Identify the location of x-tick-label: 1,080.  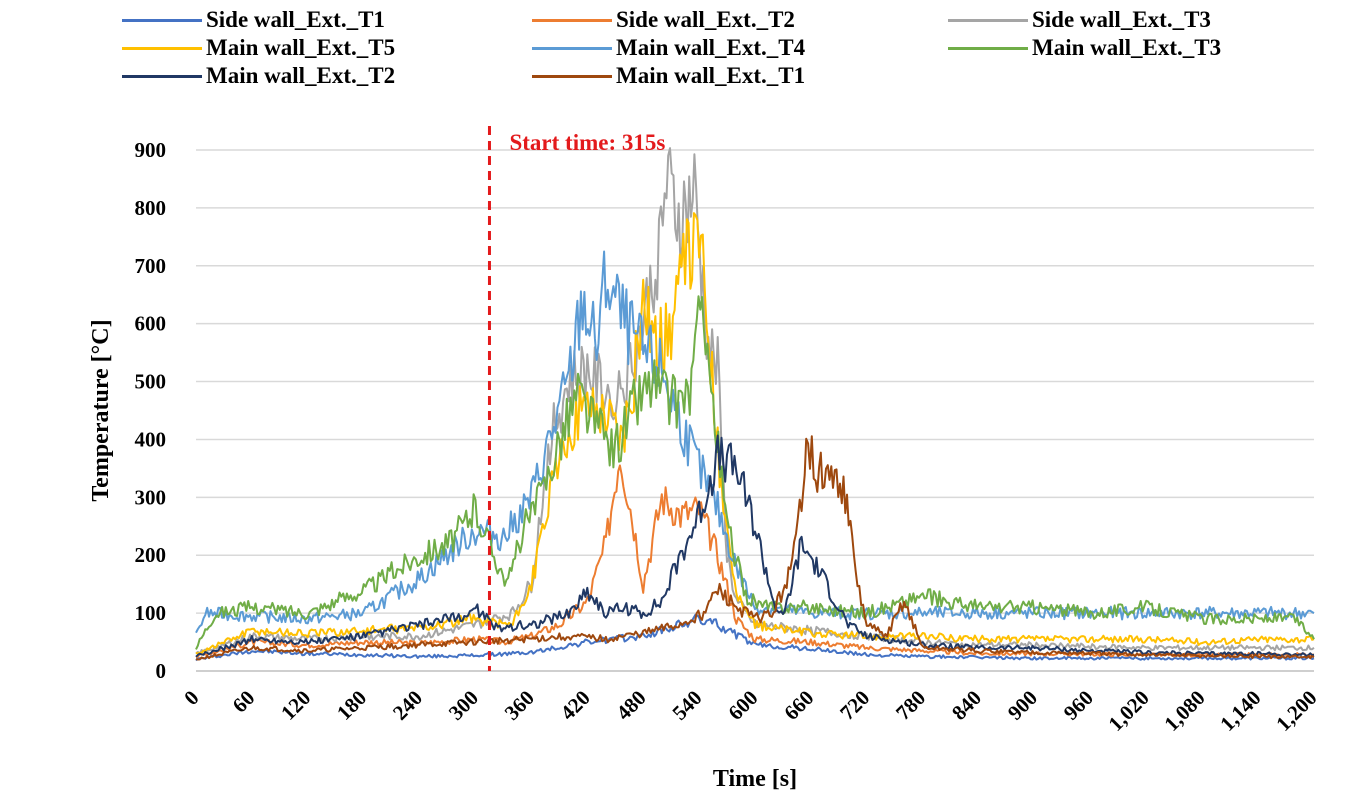
(1184, 711).